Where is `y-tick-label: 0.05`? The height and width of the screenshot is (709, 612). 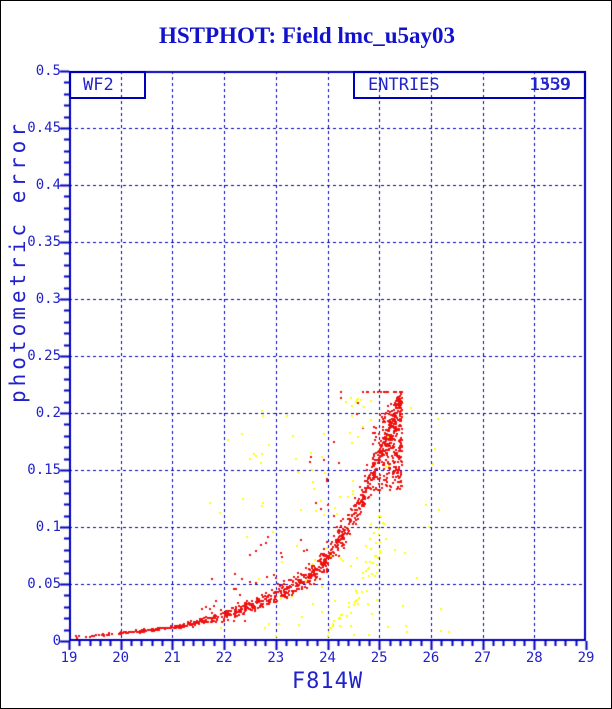 y-tick-label: 0.05 is located at coordinates (44, 584).